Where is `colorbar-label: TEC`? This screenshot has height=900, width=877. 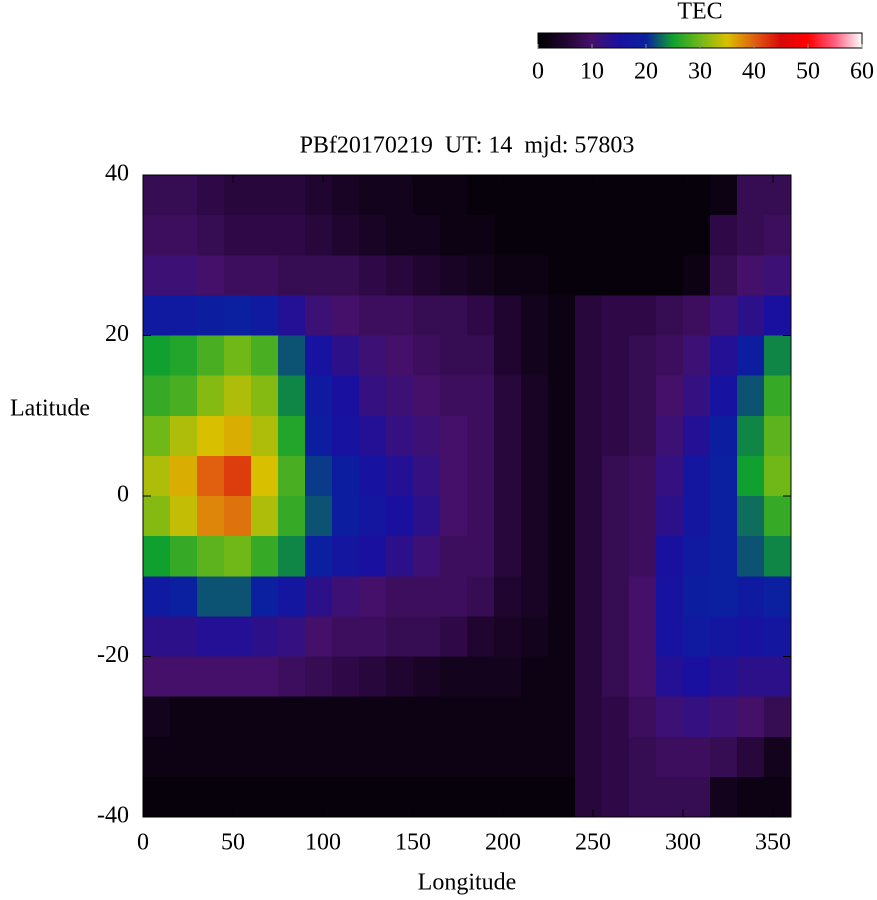
colorbar-label: TEC is located at coordinates (699, 12).